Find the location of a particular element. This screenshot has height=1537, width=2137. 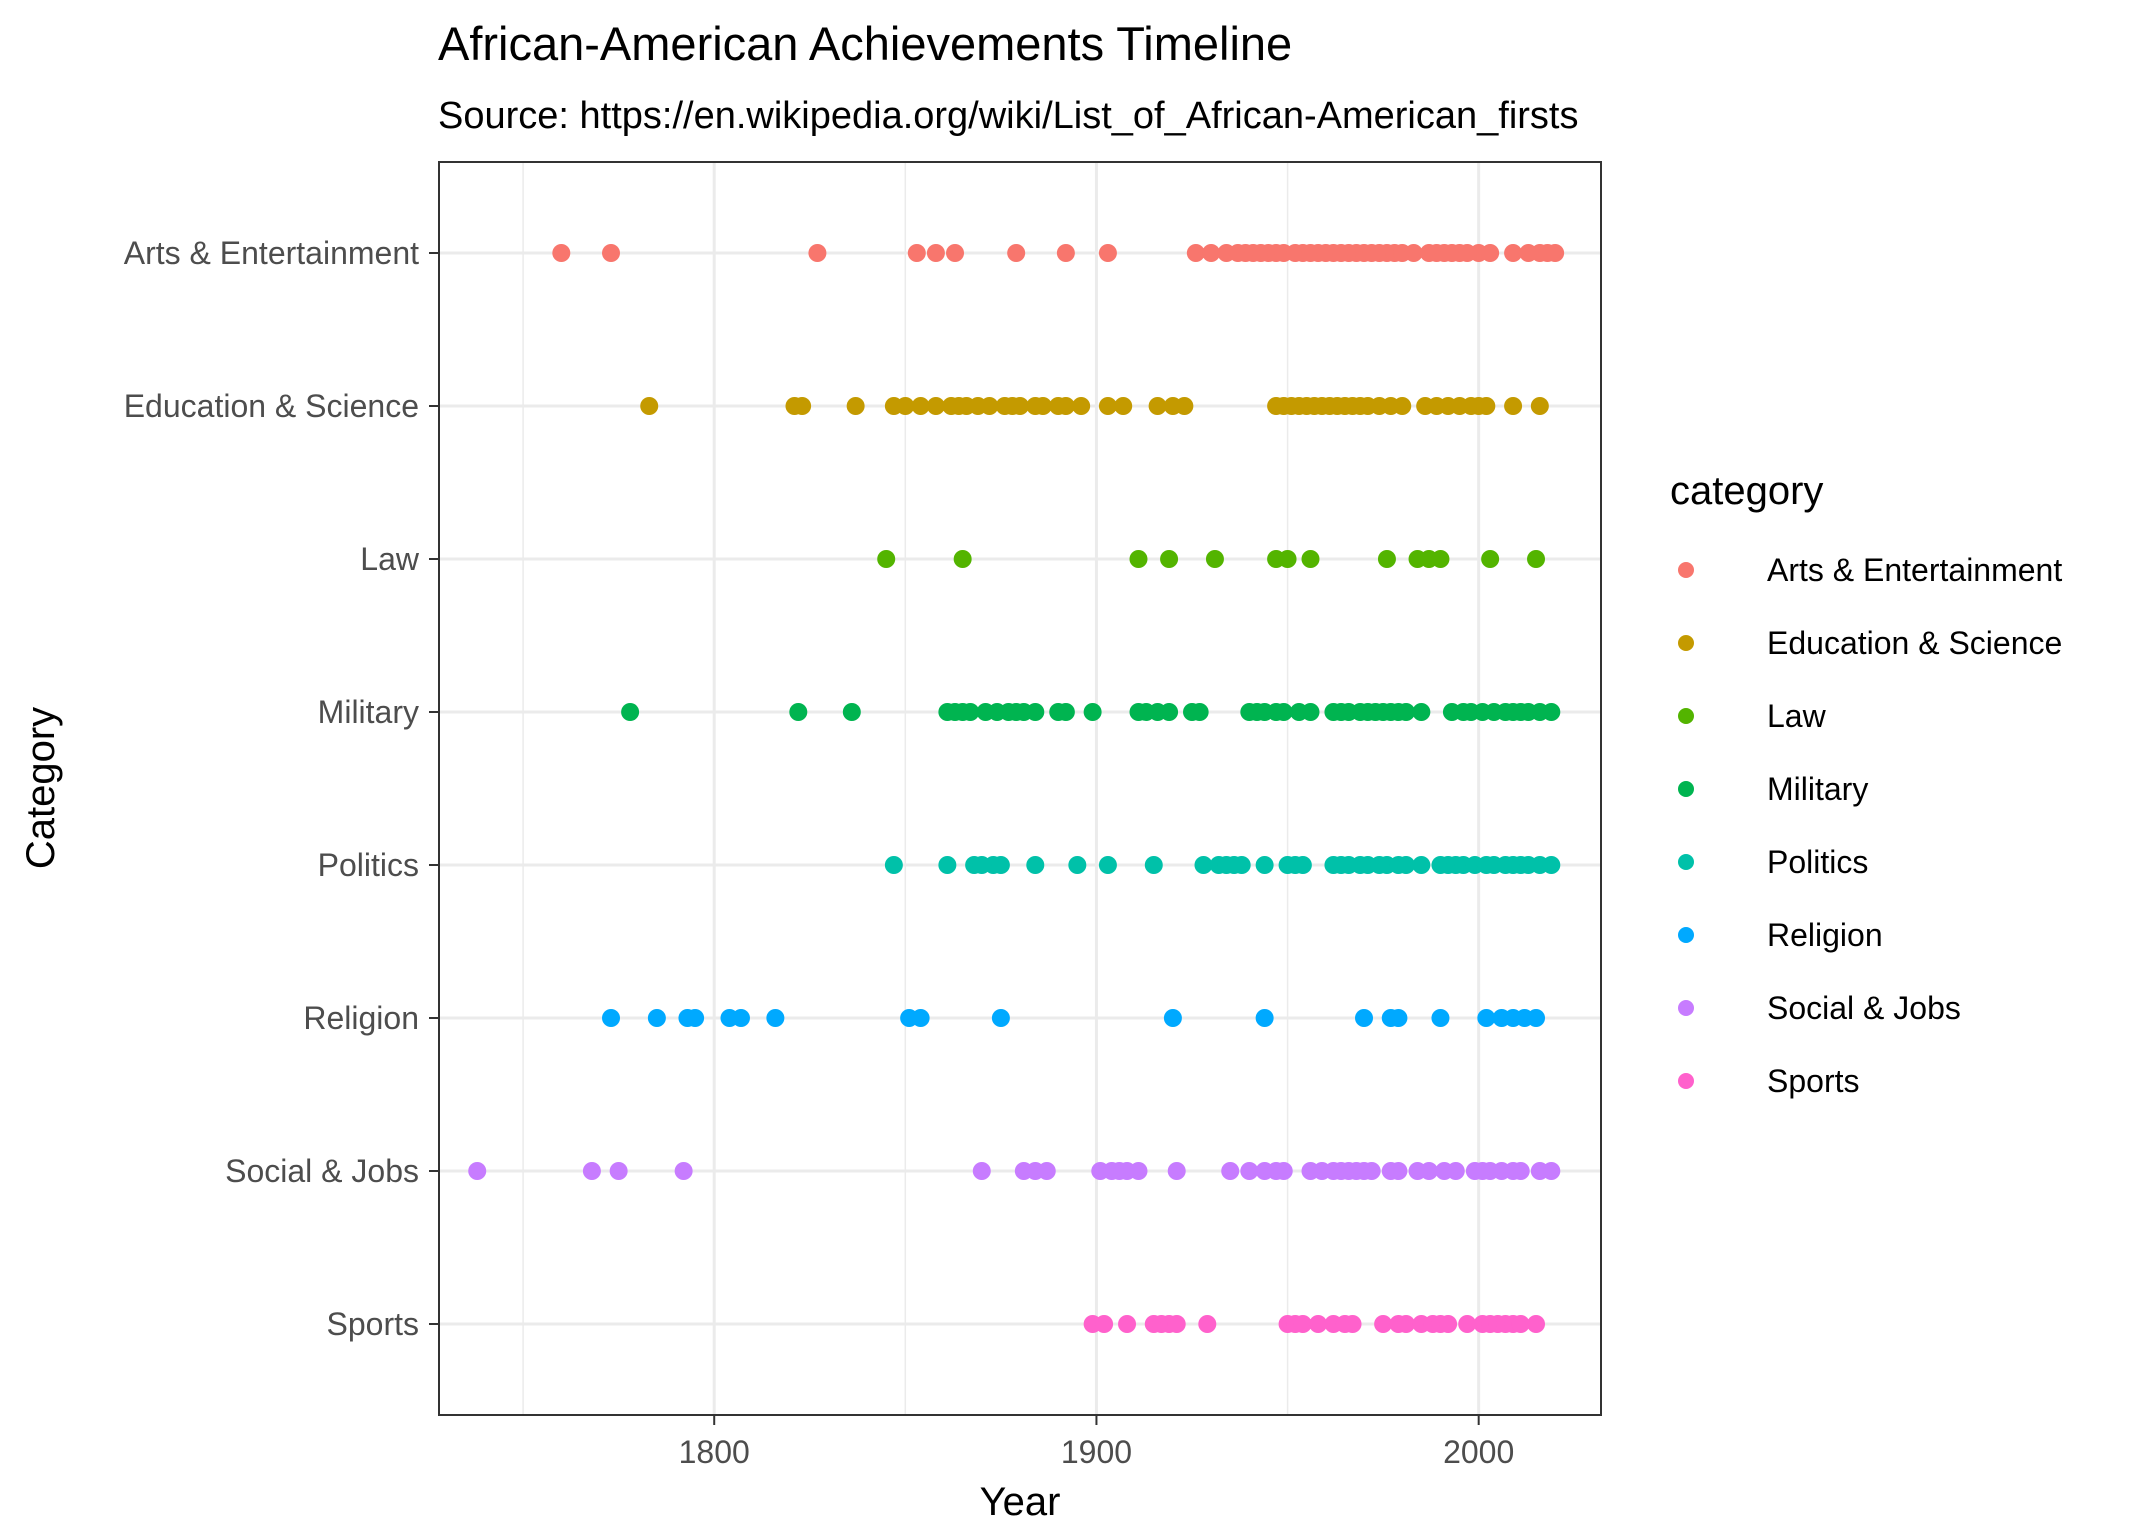

x-axis-label: Year is located at coordinates (1020, 1502).